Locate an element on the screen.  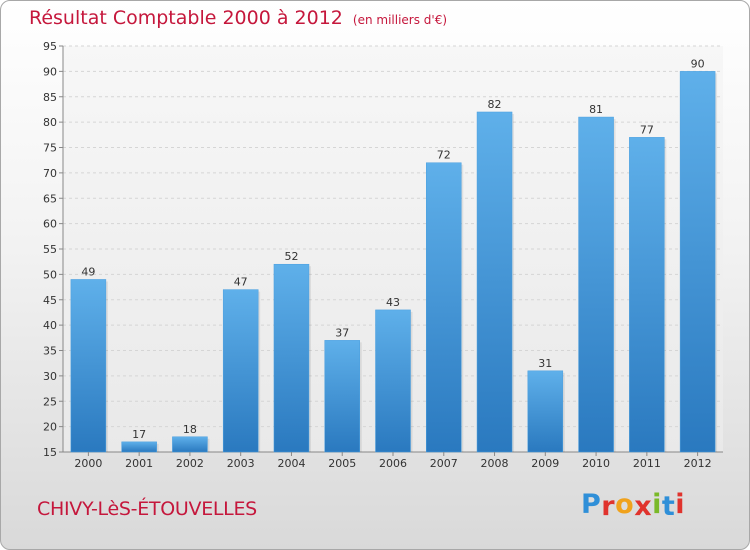
x-tick-label: 2008 is located at coordinates (495, 463).